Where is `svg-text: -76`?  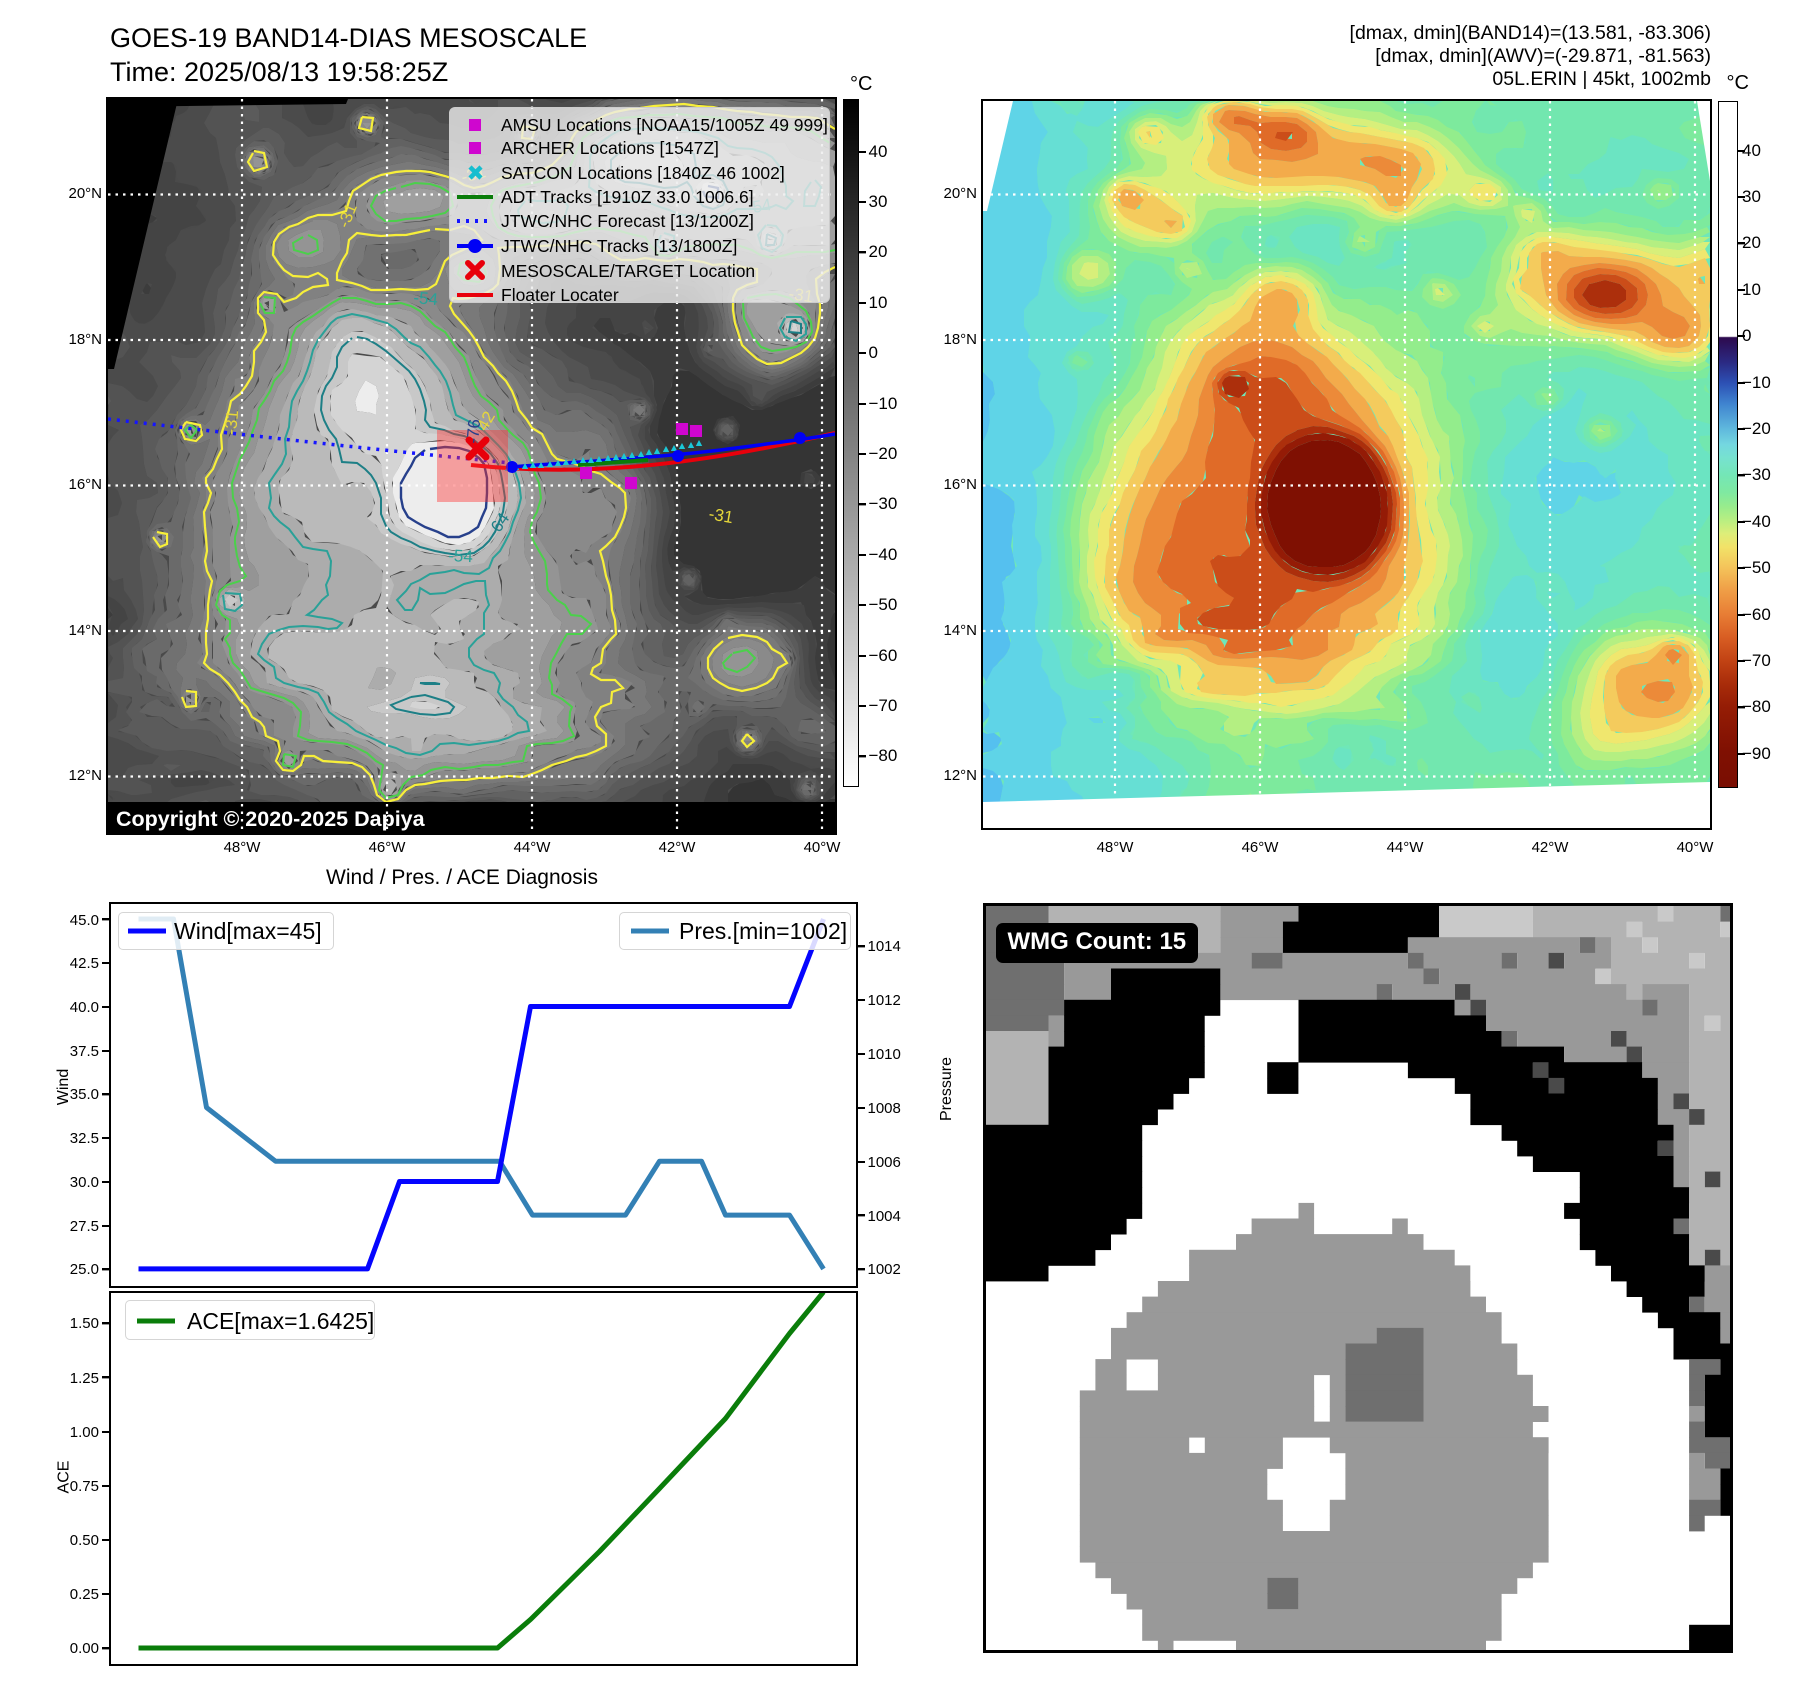 svg-text: -76 is located at coordinates (473, 431).